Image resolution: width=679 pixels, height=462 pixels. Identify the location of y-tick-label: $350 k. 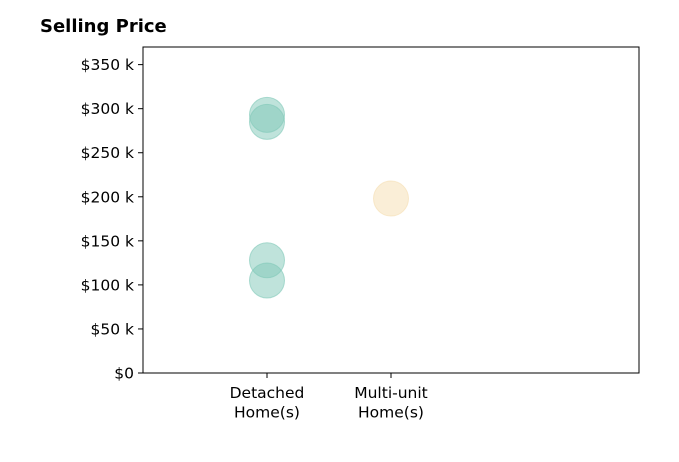
(107, 65).